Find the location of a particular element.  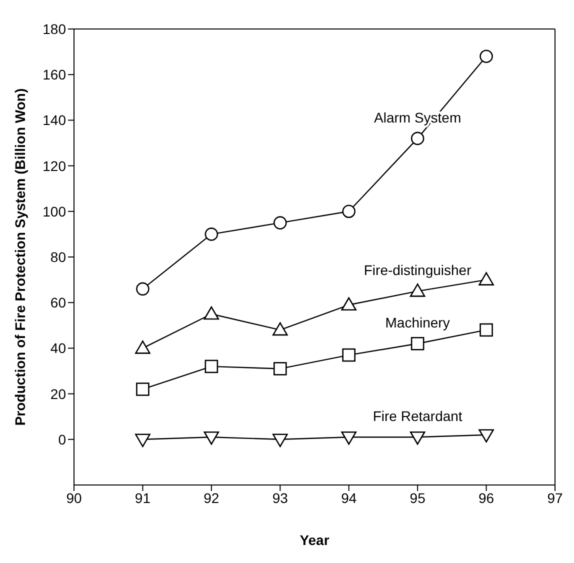

y-tick-label: 160 is located at coordinates (54, 74).